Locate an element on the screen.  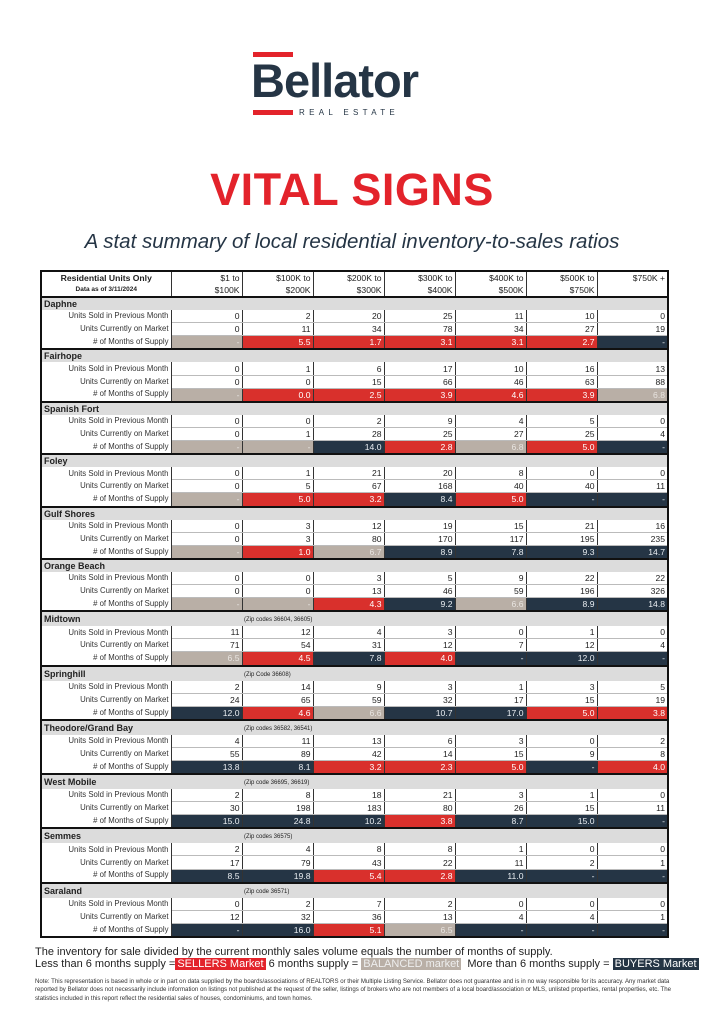
bellator-logo: Bellator REAL ESTATE is located at coordinates (352, 85).